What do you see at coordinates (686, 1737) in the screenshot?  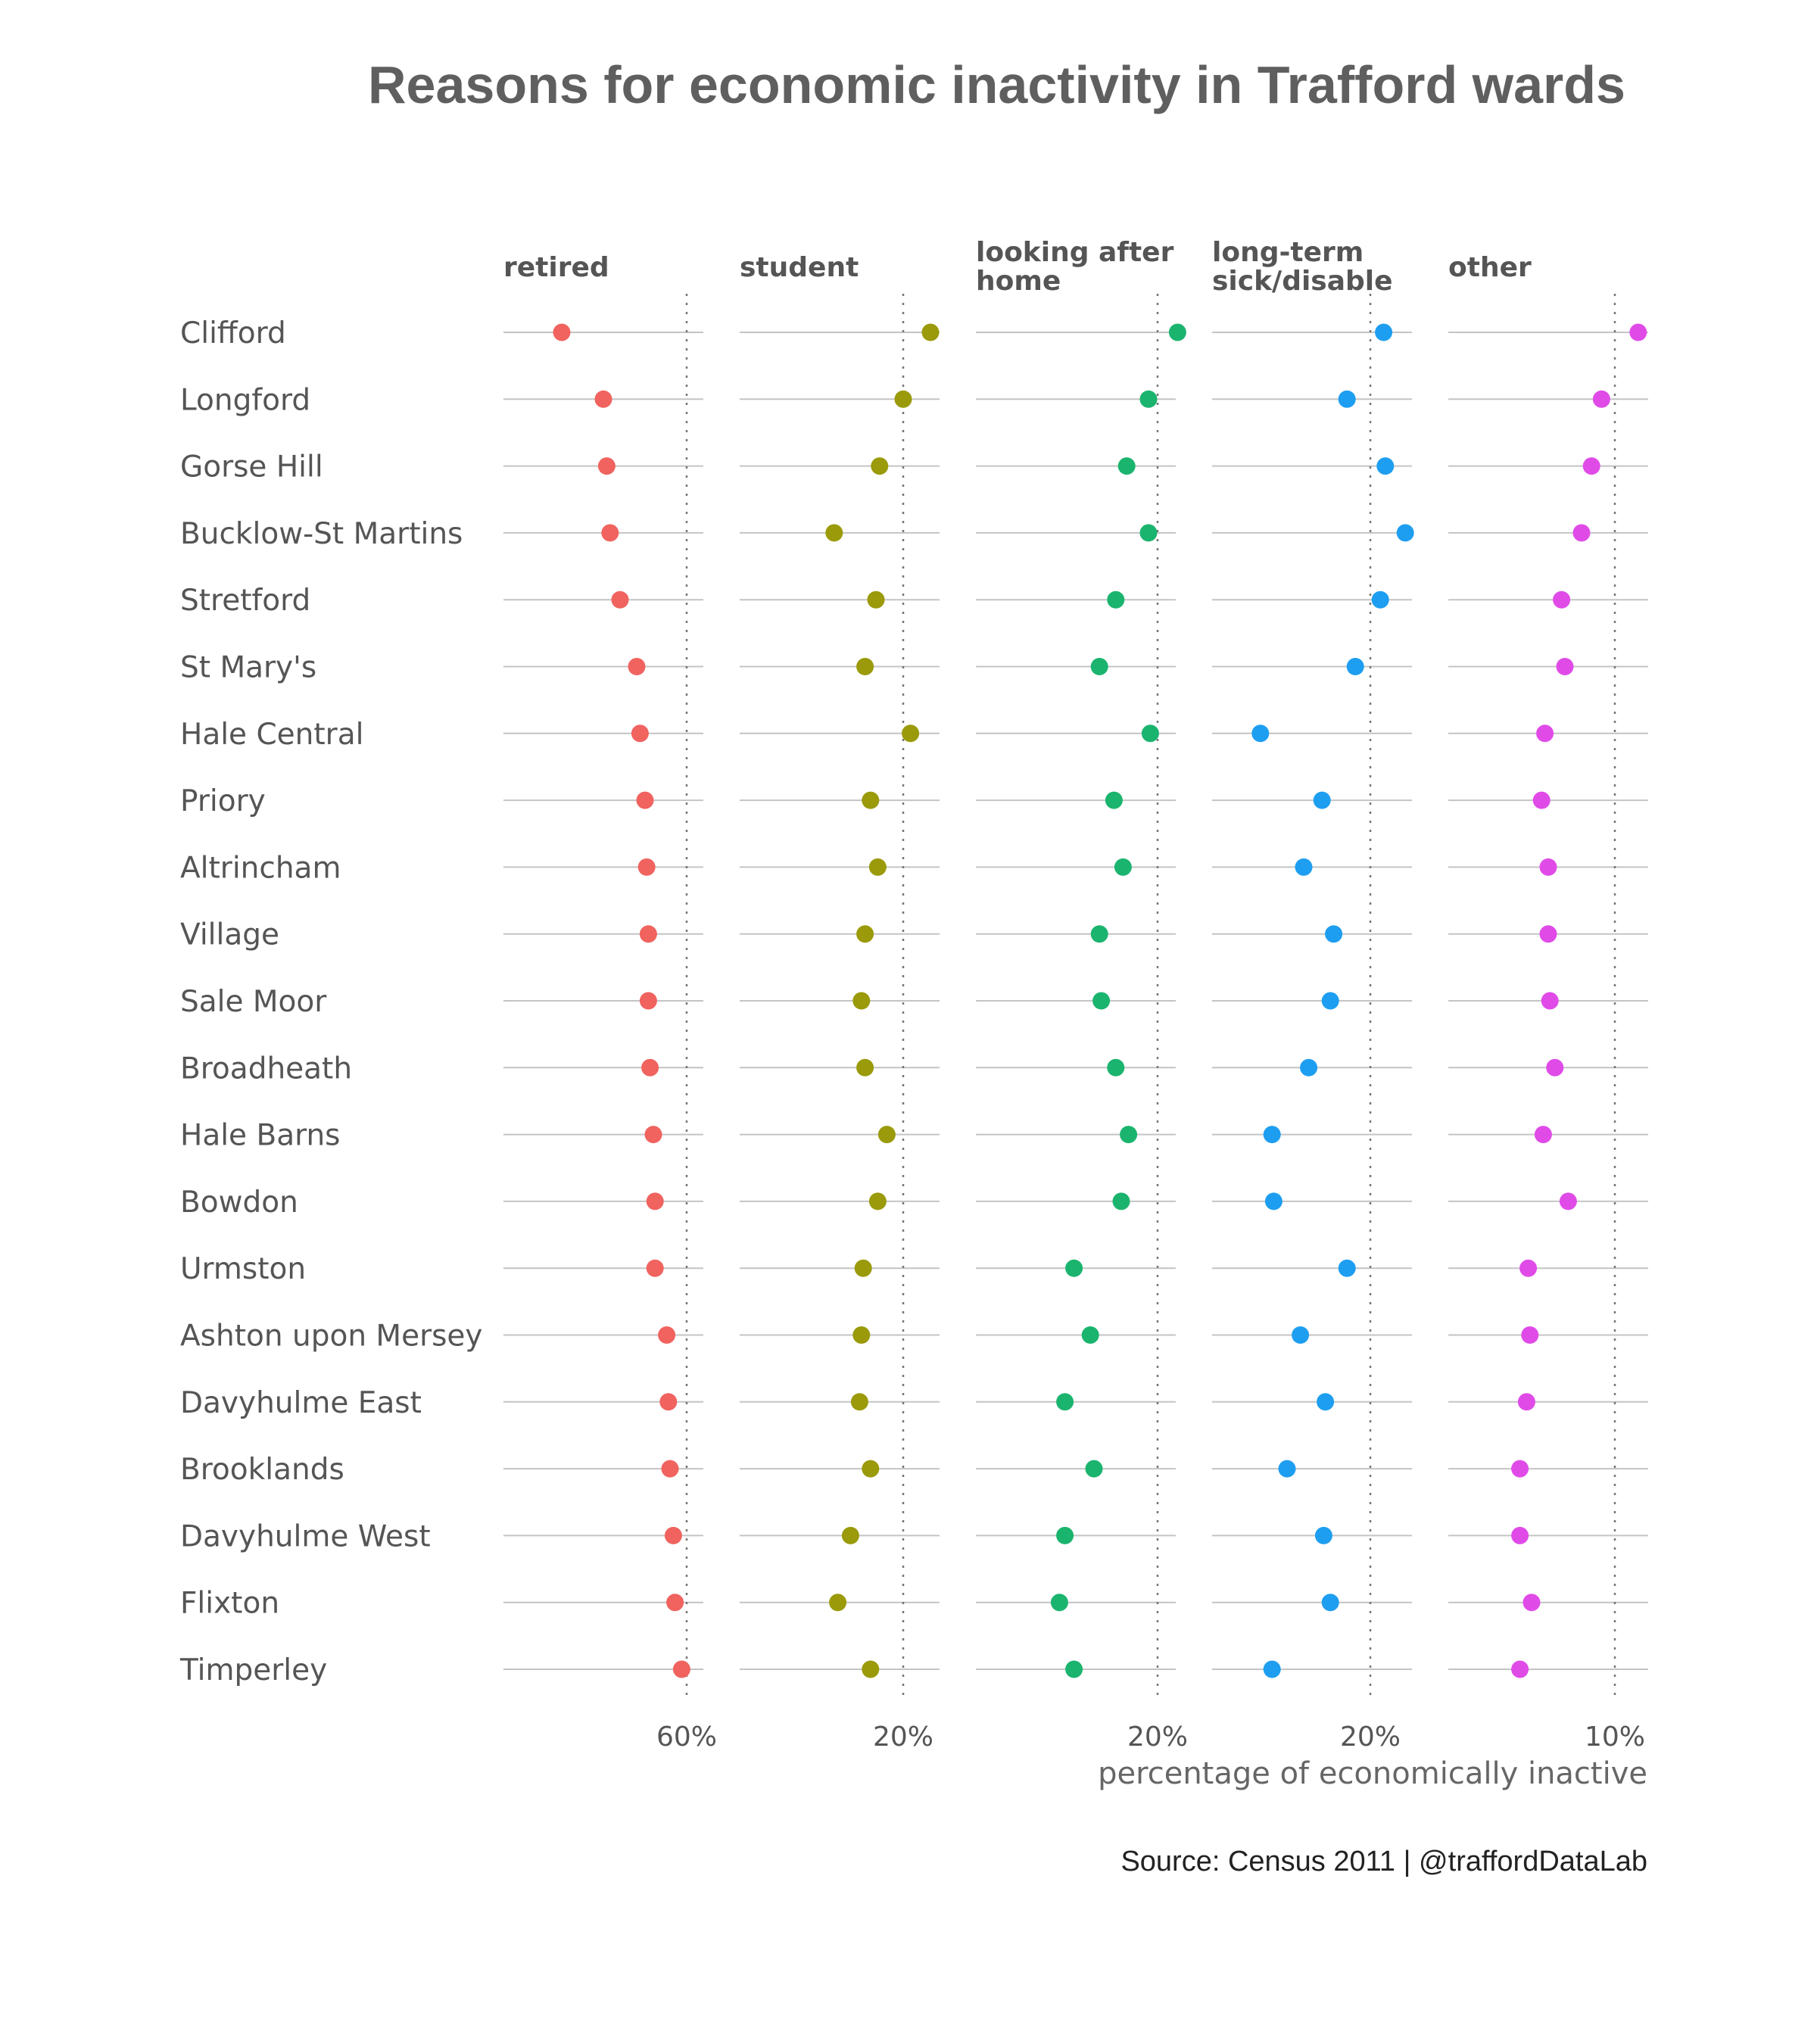 I see `tick-label: 60%` at bounding box center [686, 1737].